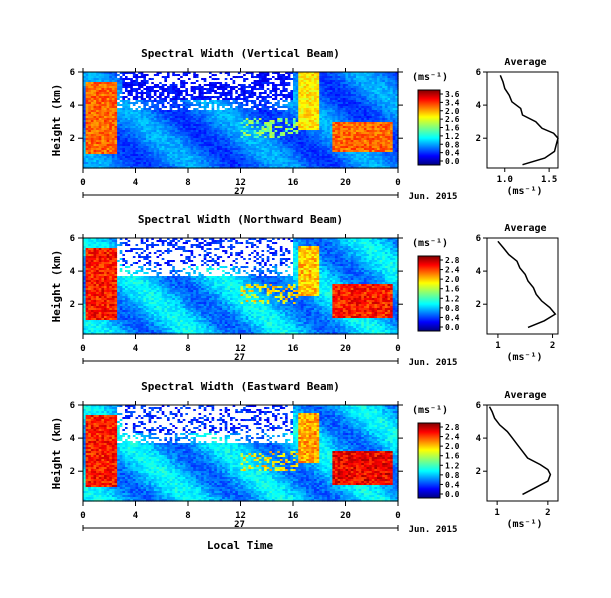 The width and height of the screenshot is (611, 598). I want to click on y-axis-label: Height (km), so click(56, 120).